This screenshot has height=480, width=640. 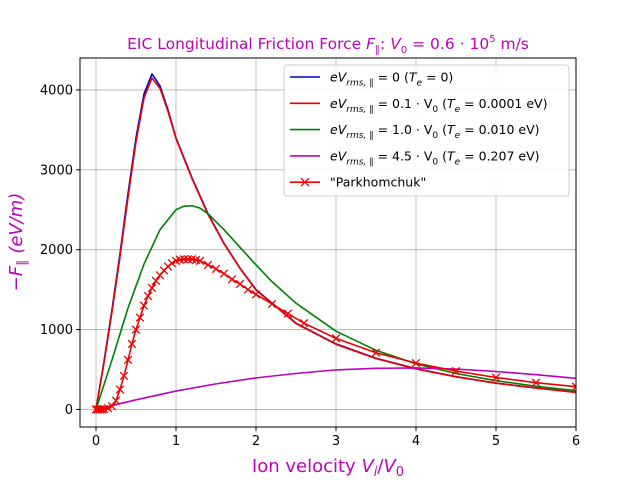 What do you see at coordinates (18, 242) in the screenshot?
I see `y-axis-label: −F∥ (eV/m)` at bounding box center [18, 242].